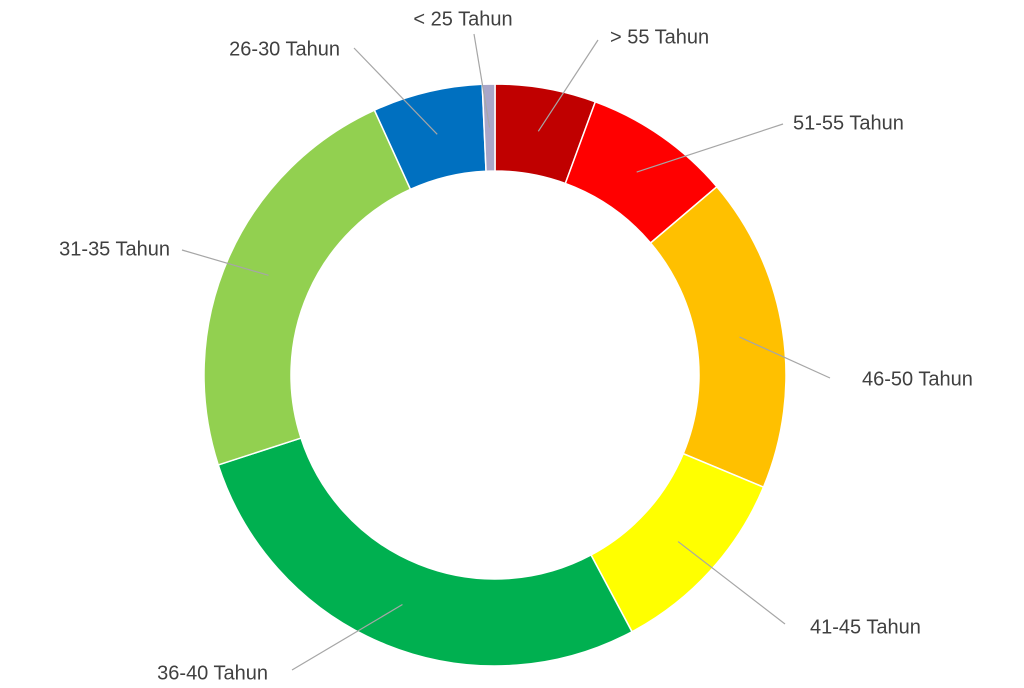 Image resolution: width=1024 pixels, height=688 pixels. I want to click on segment-label: 46-50 Tahun, so click(917, 379).